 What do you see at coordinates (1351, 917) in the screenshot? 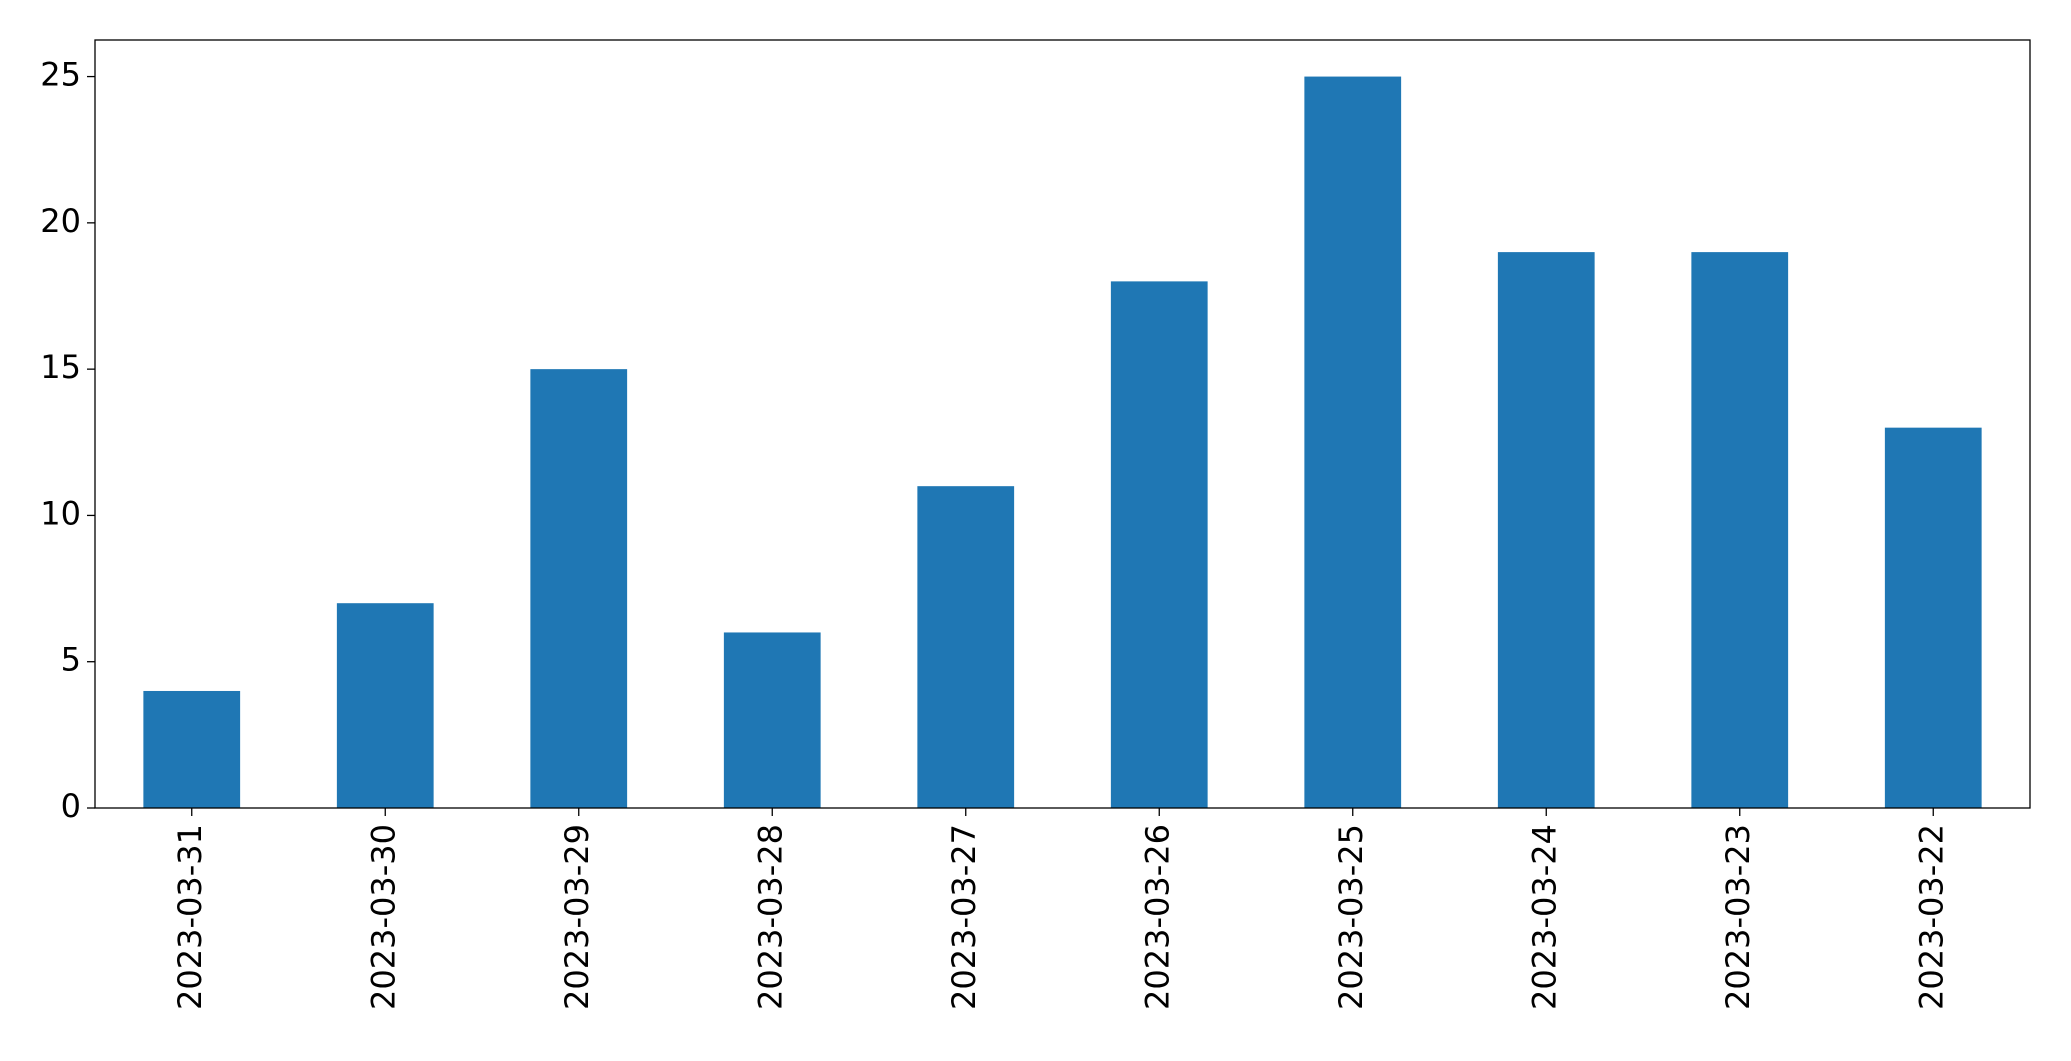
I see `x-tick-label: 2023-03-25` at bounding box center [1351, 917].